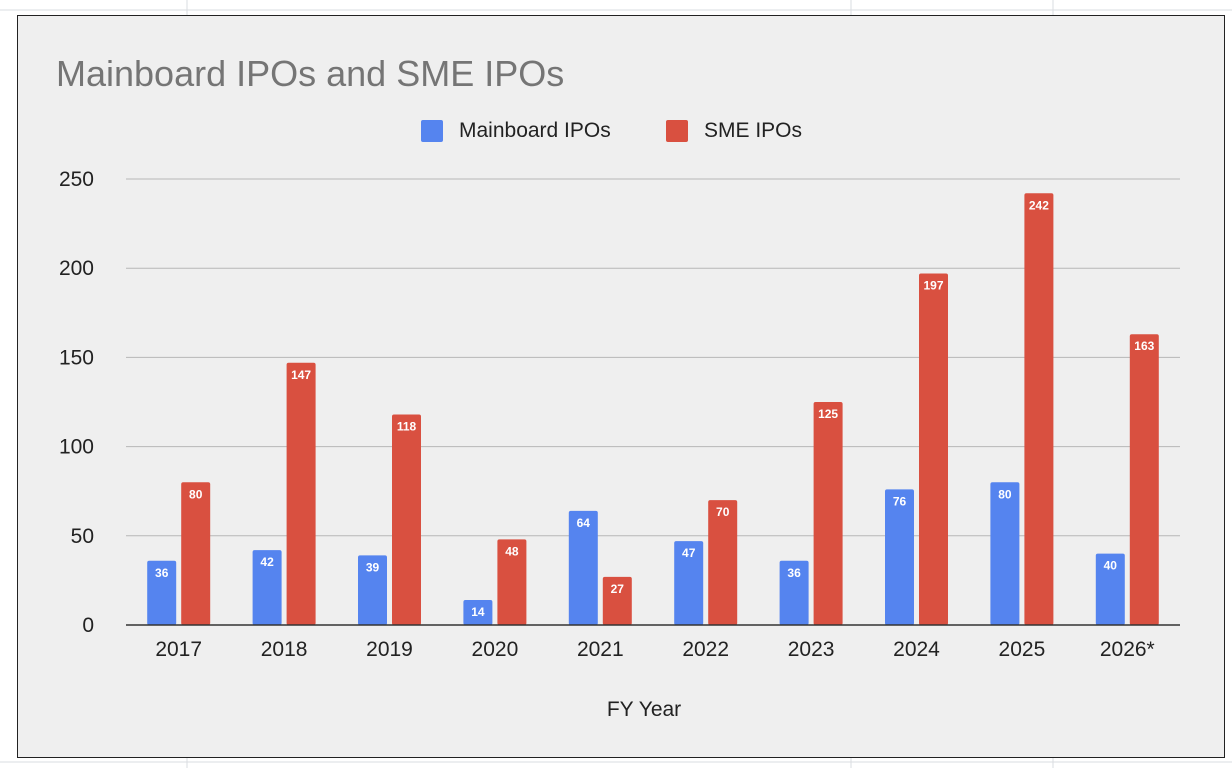 This screenshot has width=1232, height=768. I want to click on data-label-sme-ipos-2022: 70, so click(723, 512).